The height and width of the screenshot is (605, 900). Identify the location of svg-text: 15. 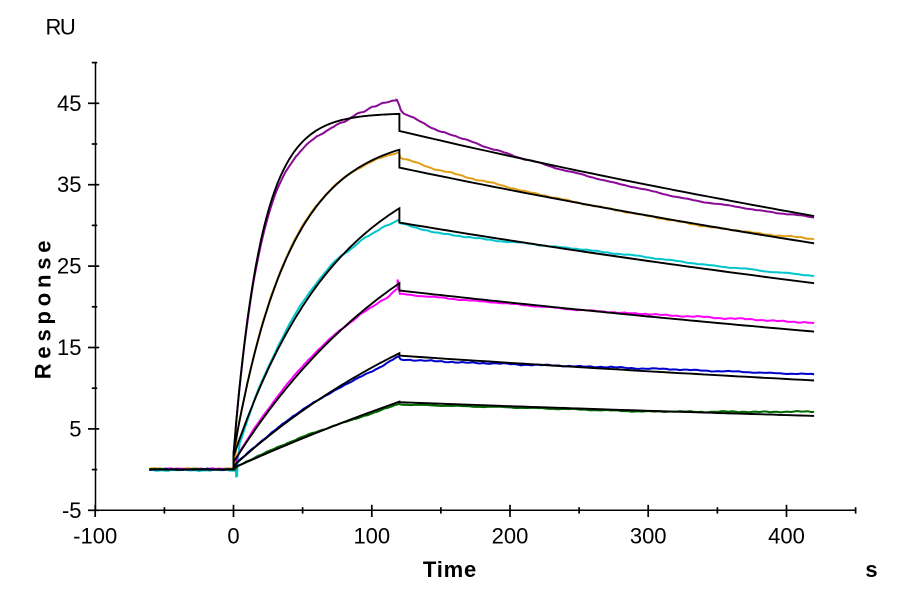
(69, 347).